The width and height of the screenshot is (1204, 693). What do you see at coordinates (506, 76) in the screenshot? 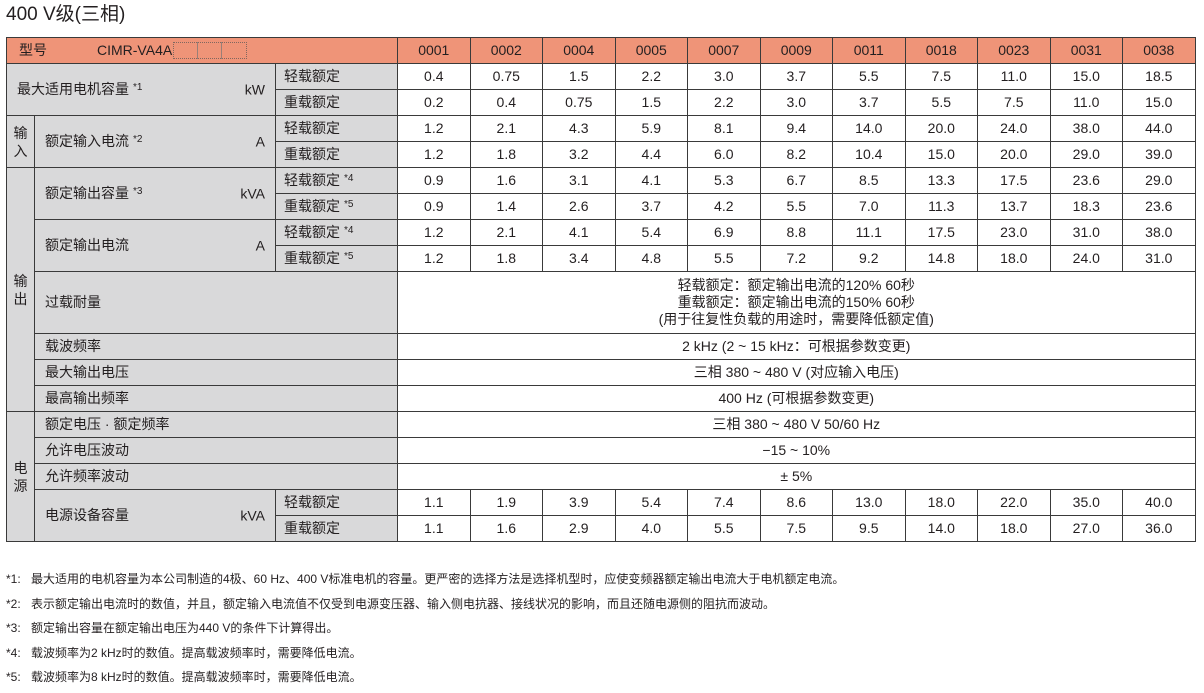
I see `value-cell: 0.75` at bounding box center [506, 76].